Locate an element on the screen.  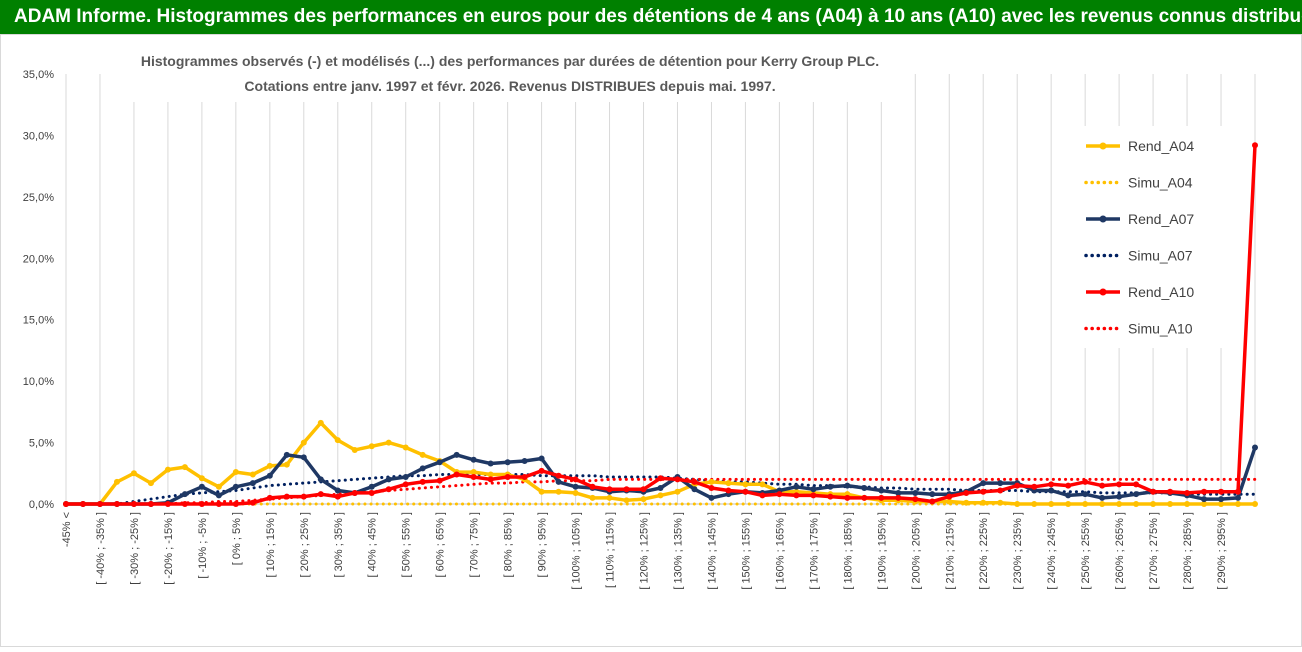
x-tick-label: [ 180% ; 185% ] is located at coordinates (848, 551).